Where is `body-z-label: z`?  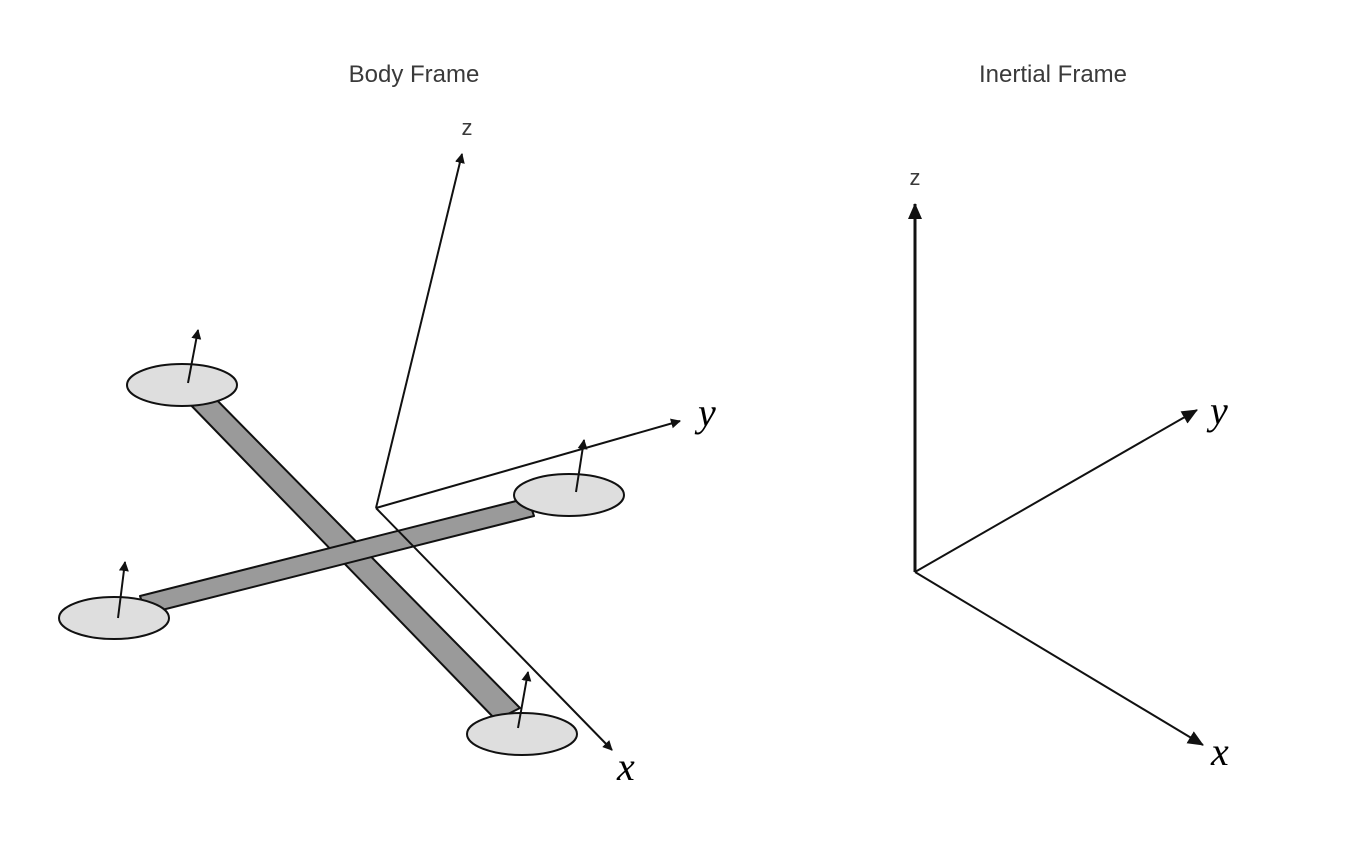 body-z-label: z is located at coordinates (467, 127).